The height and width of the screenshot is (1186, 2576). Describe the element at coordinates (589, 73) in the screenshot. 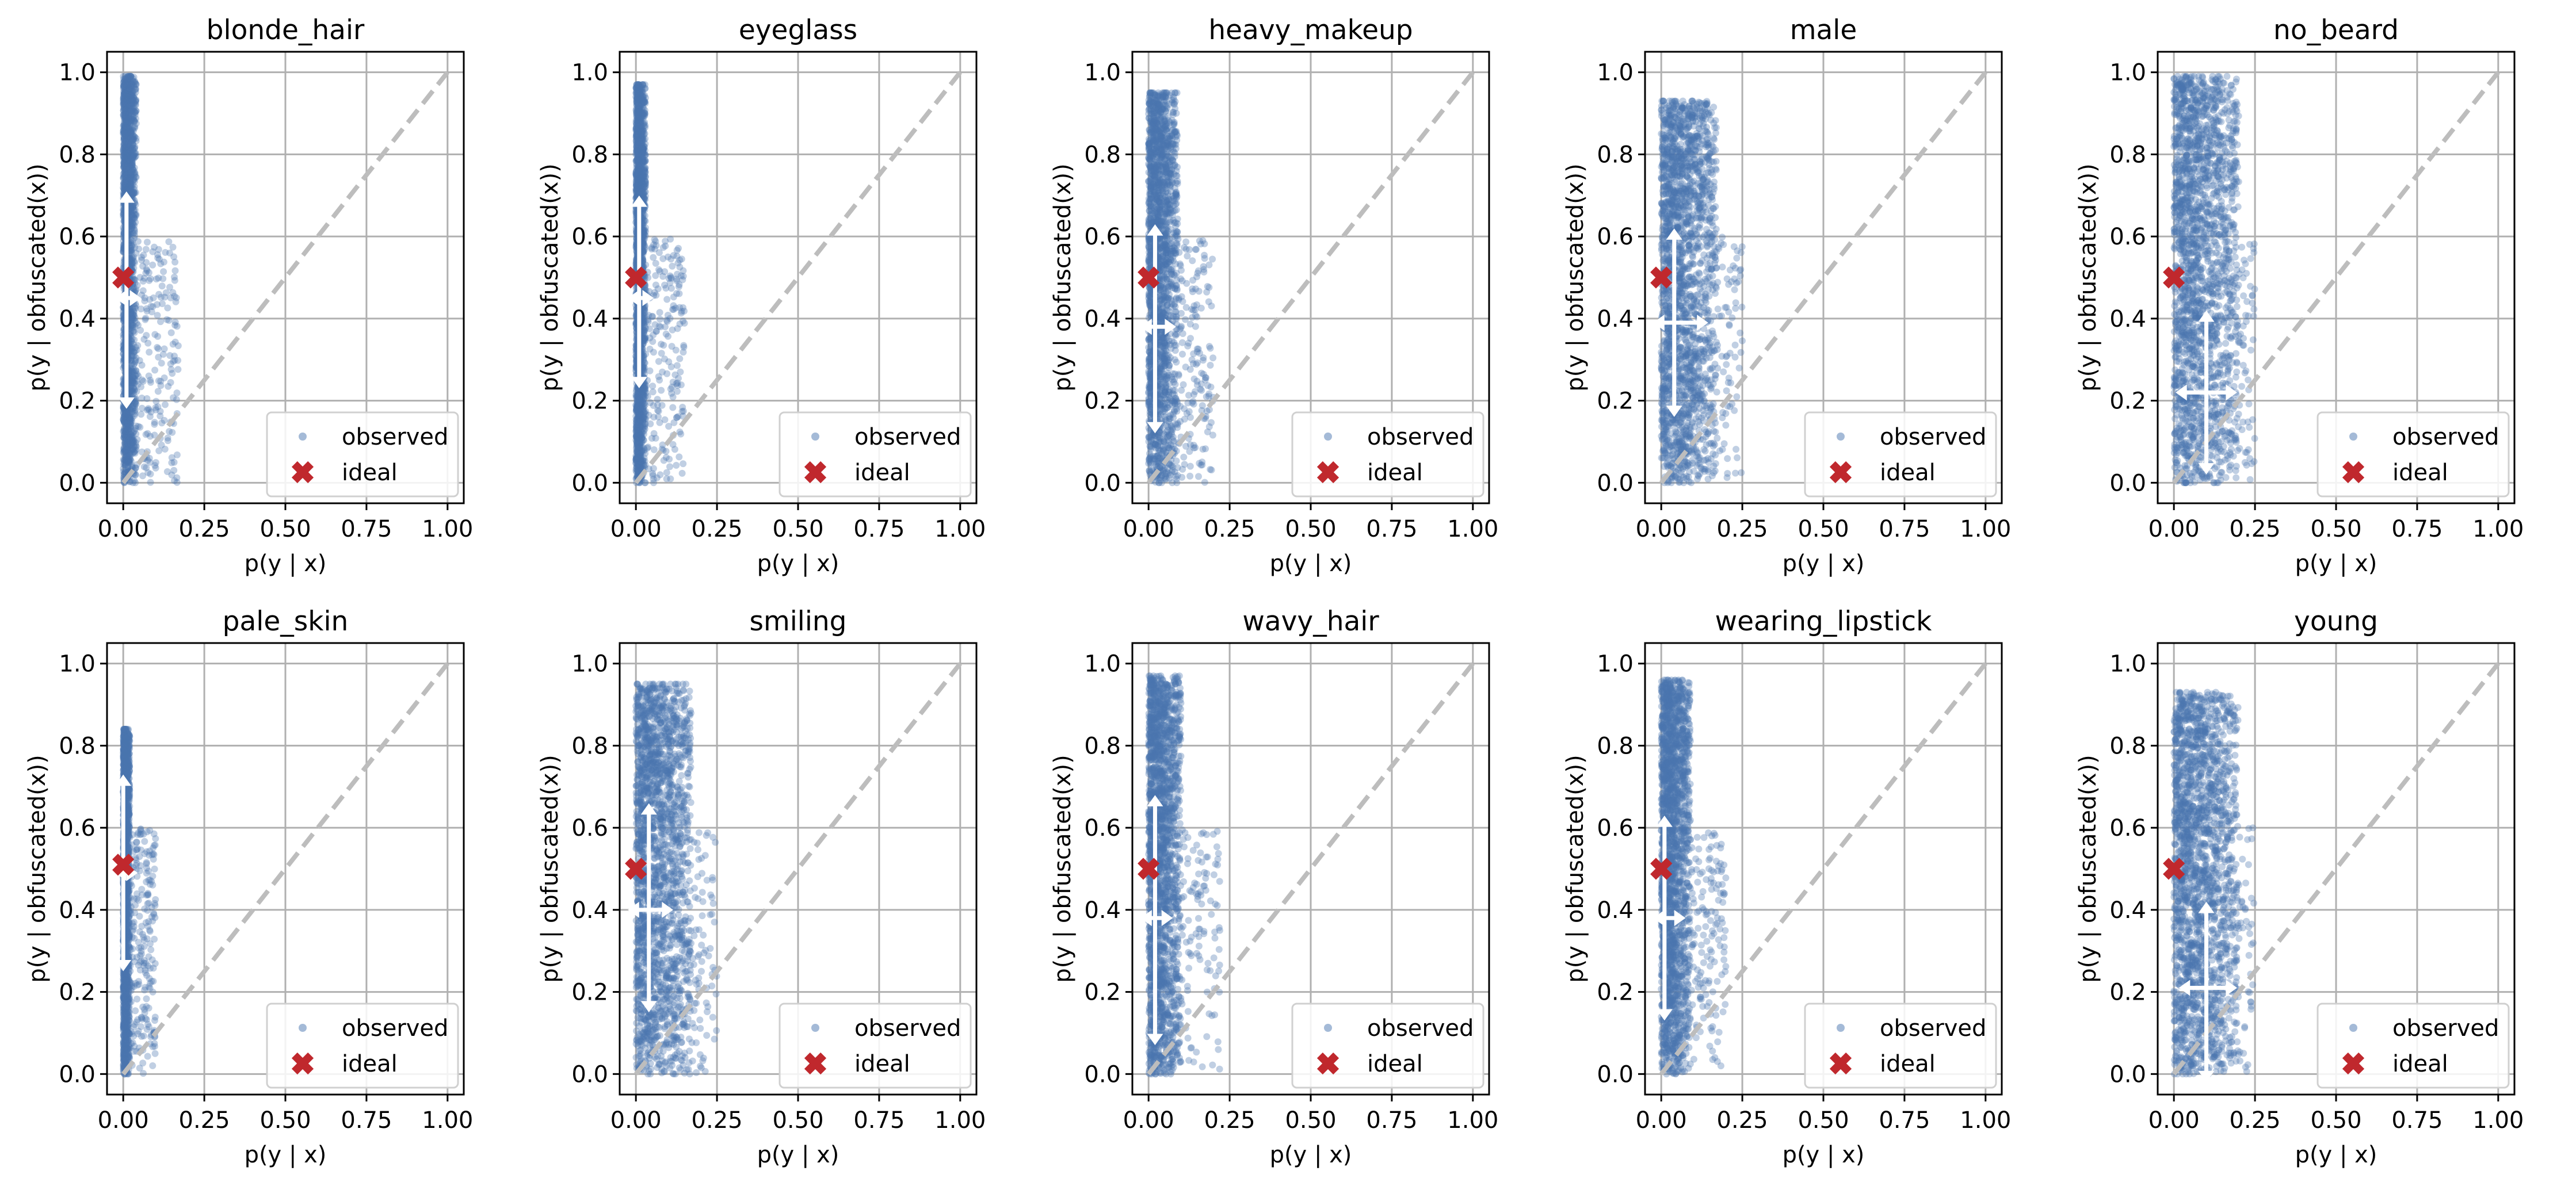

I see `y-tick-label: 1.0` at that location.